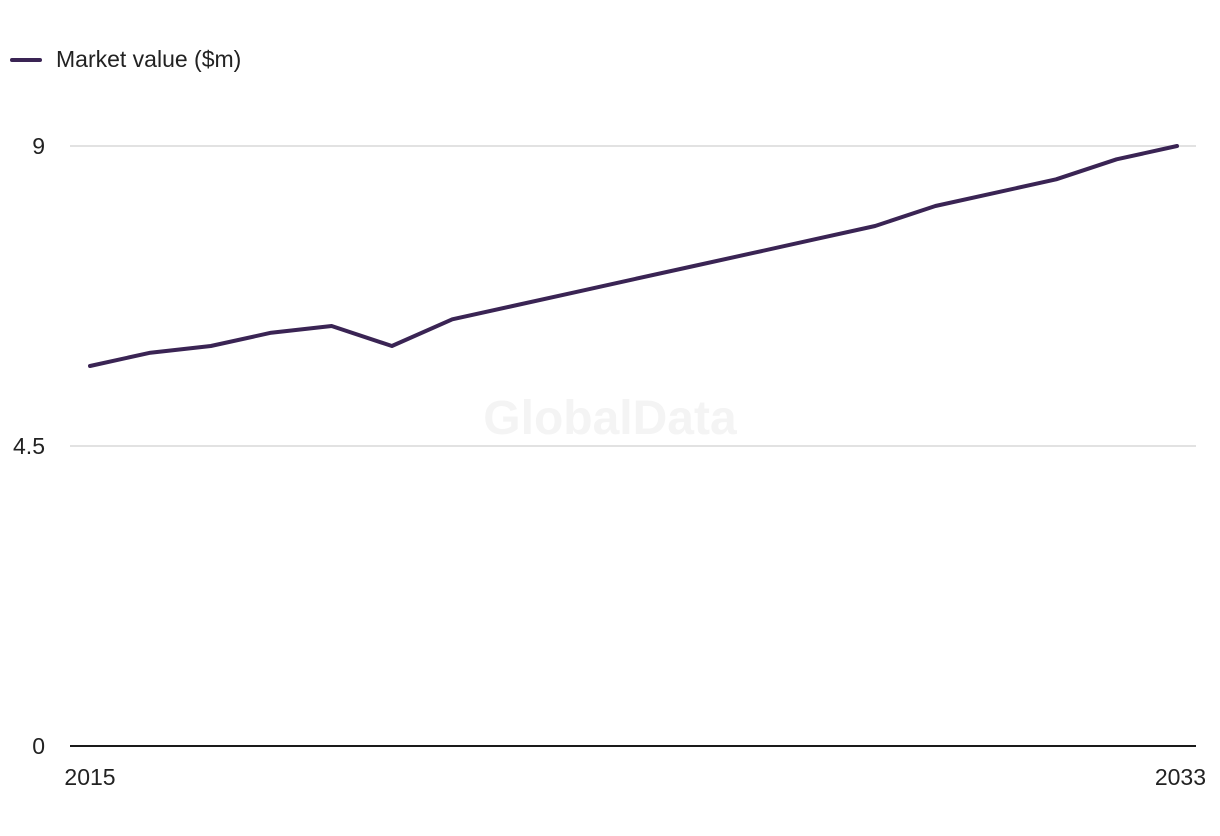 This screenshot has width=1220, height=836. What do you see at coordinates (29, 446) in the screenshot?
I see `y-tick-label: 4.5` at bounding box center [29, 446].